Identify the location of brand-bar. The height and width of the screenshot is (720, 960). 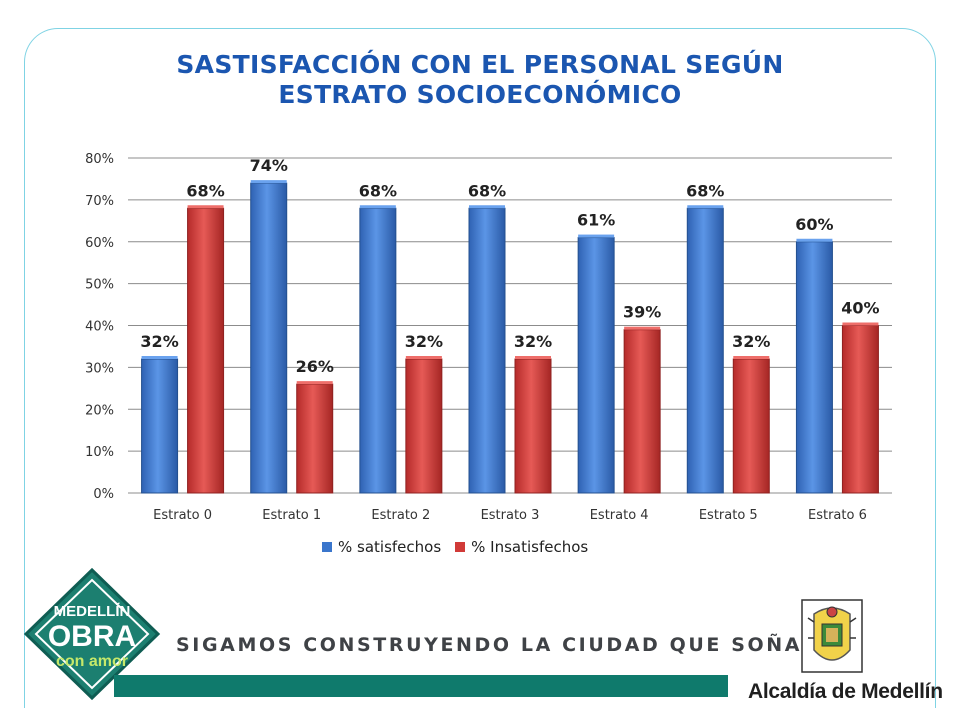
(421, 686).